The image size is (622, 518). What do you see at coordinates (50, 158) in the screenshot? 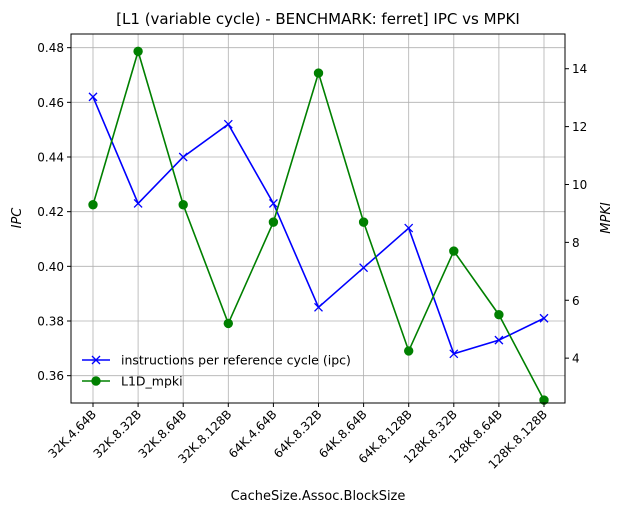
I see `y-tick-label-left: 0.44` at bounding box center [50, 158].